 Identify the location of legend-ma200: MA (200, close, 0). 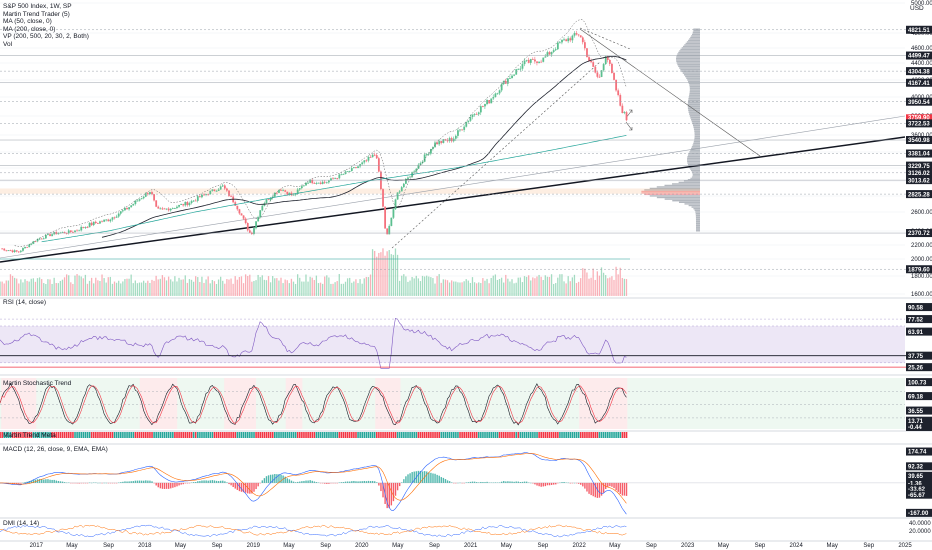
(29, 29).